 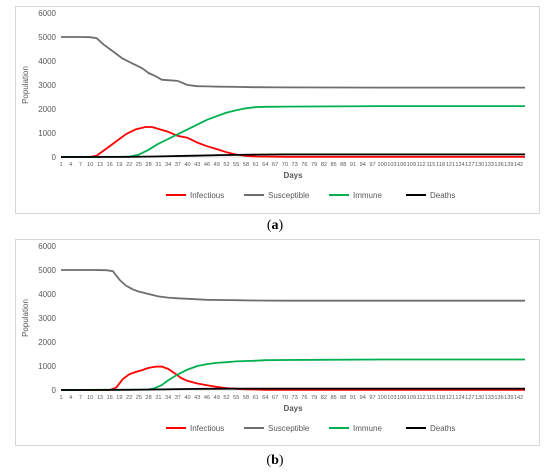 What do you see at coordinates (226, 165) in the screenshot?
I see `x-tick-label: 52` at bounding box center [226, 165].